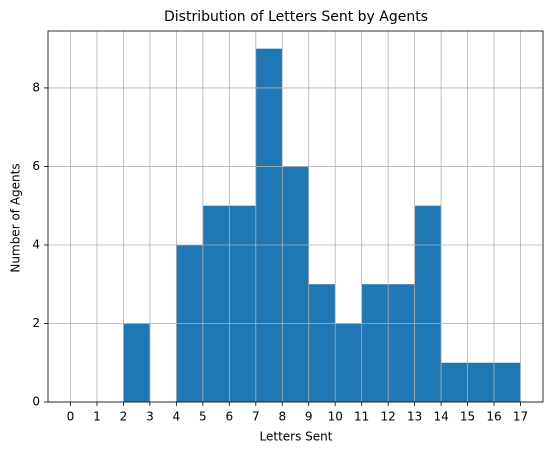  I want to click on x-tick-label: 2, so click(124, 417).